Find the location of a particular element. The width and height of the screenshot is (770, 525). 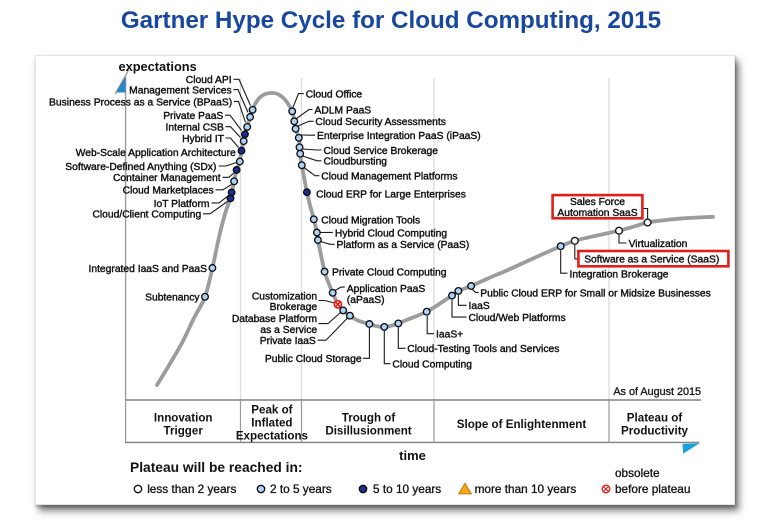

svg-text: Software as a Service (SaaS) is located at coordinates (651, 259).